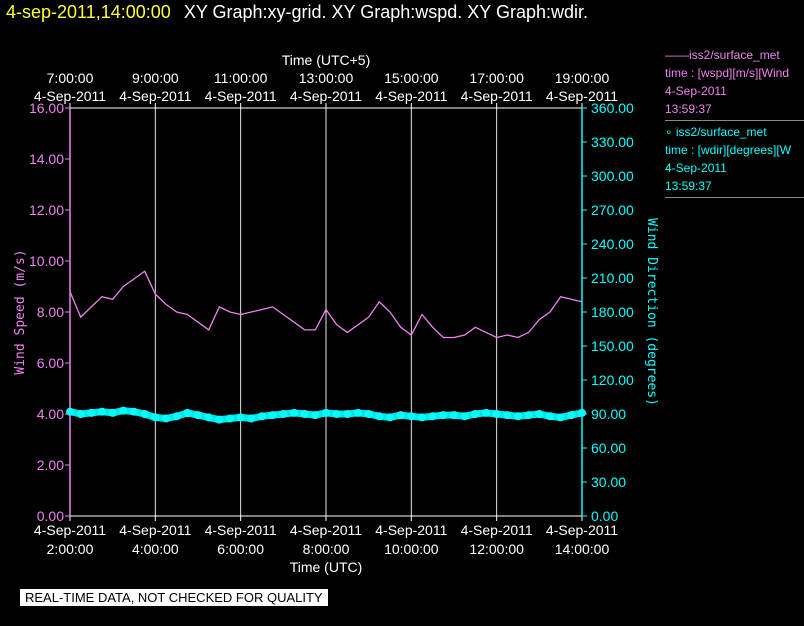 This screenshot has height=626, width=804. What do you see at coordinates (696, 91) in the screenshot?
I see `legend-wspd-date: 4-Sep-2011` at bounding box center [696, 91].